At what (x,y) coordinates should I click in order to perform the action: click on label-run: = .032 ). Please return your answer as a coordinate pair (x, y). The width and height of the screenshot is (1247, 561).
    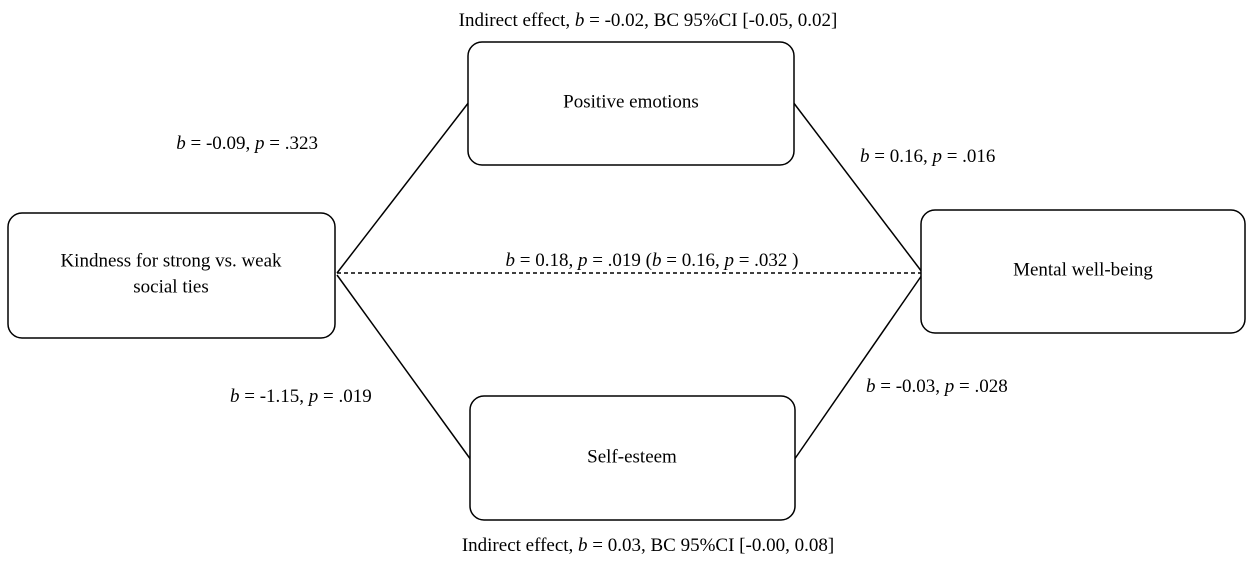
    Looking at the image, I should click on (766, 260).